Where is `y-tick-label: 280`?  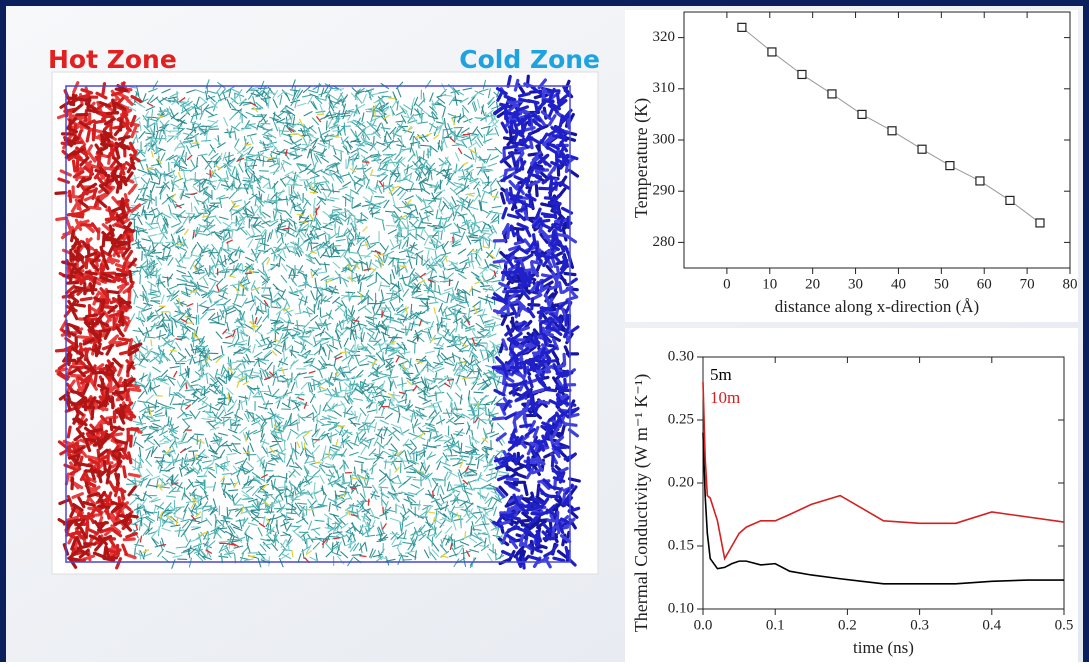
y-tick-label: 280 is located at coordinates (664, 242).